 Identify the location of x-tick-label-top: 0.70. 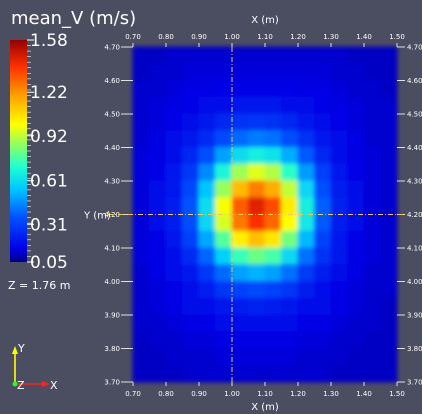
(133, 37).